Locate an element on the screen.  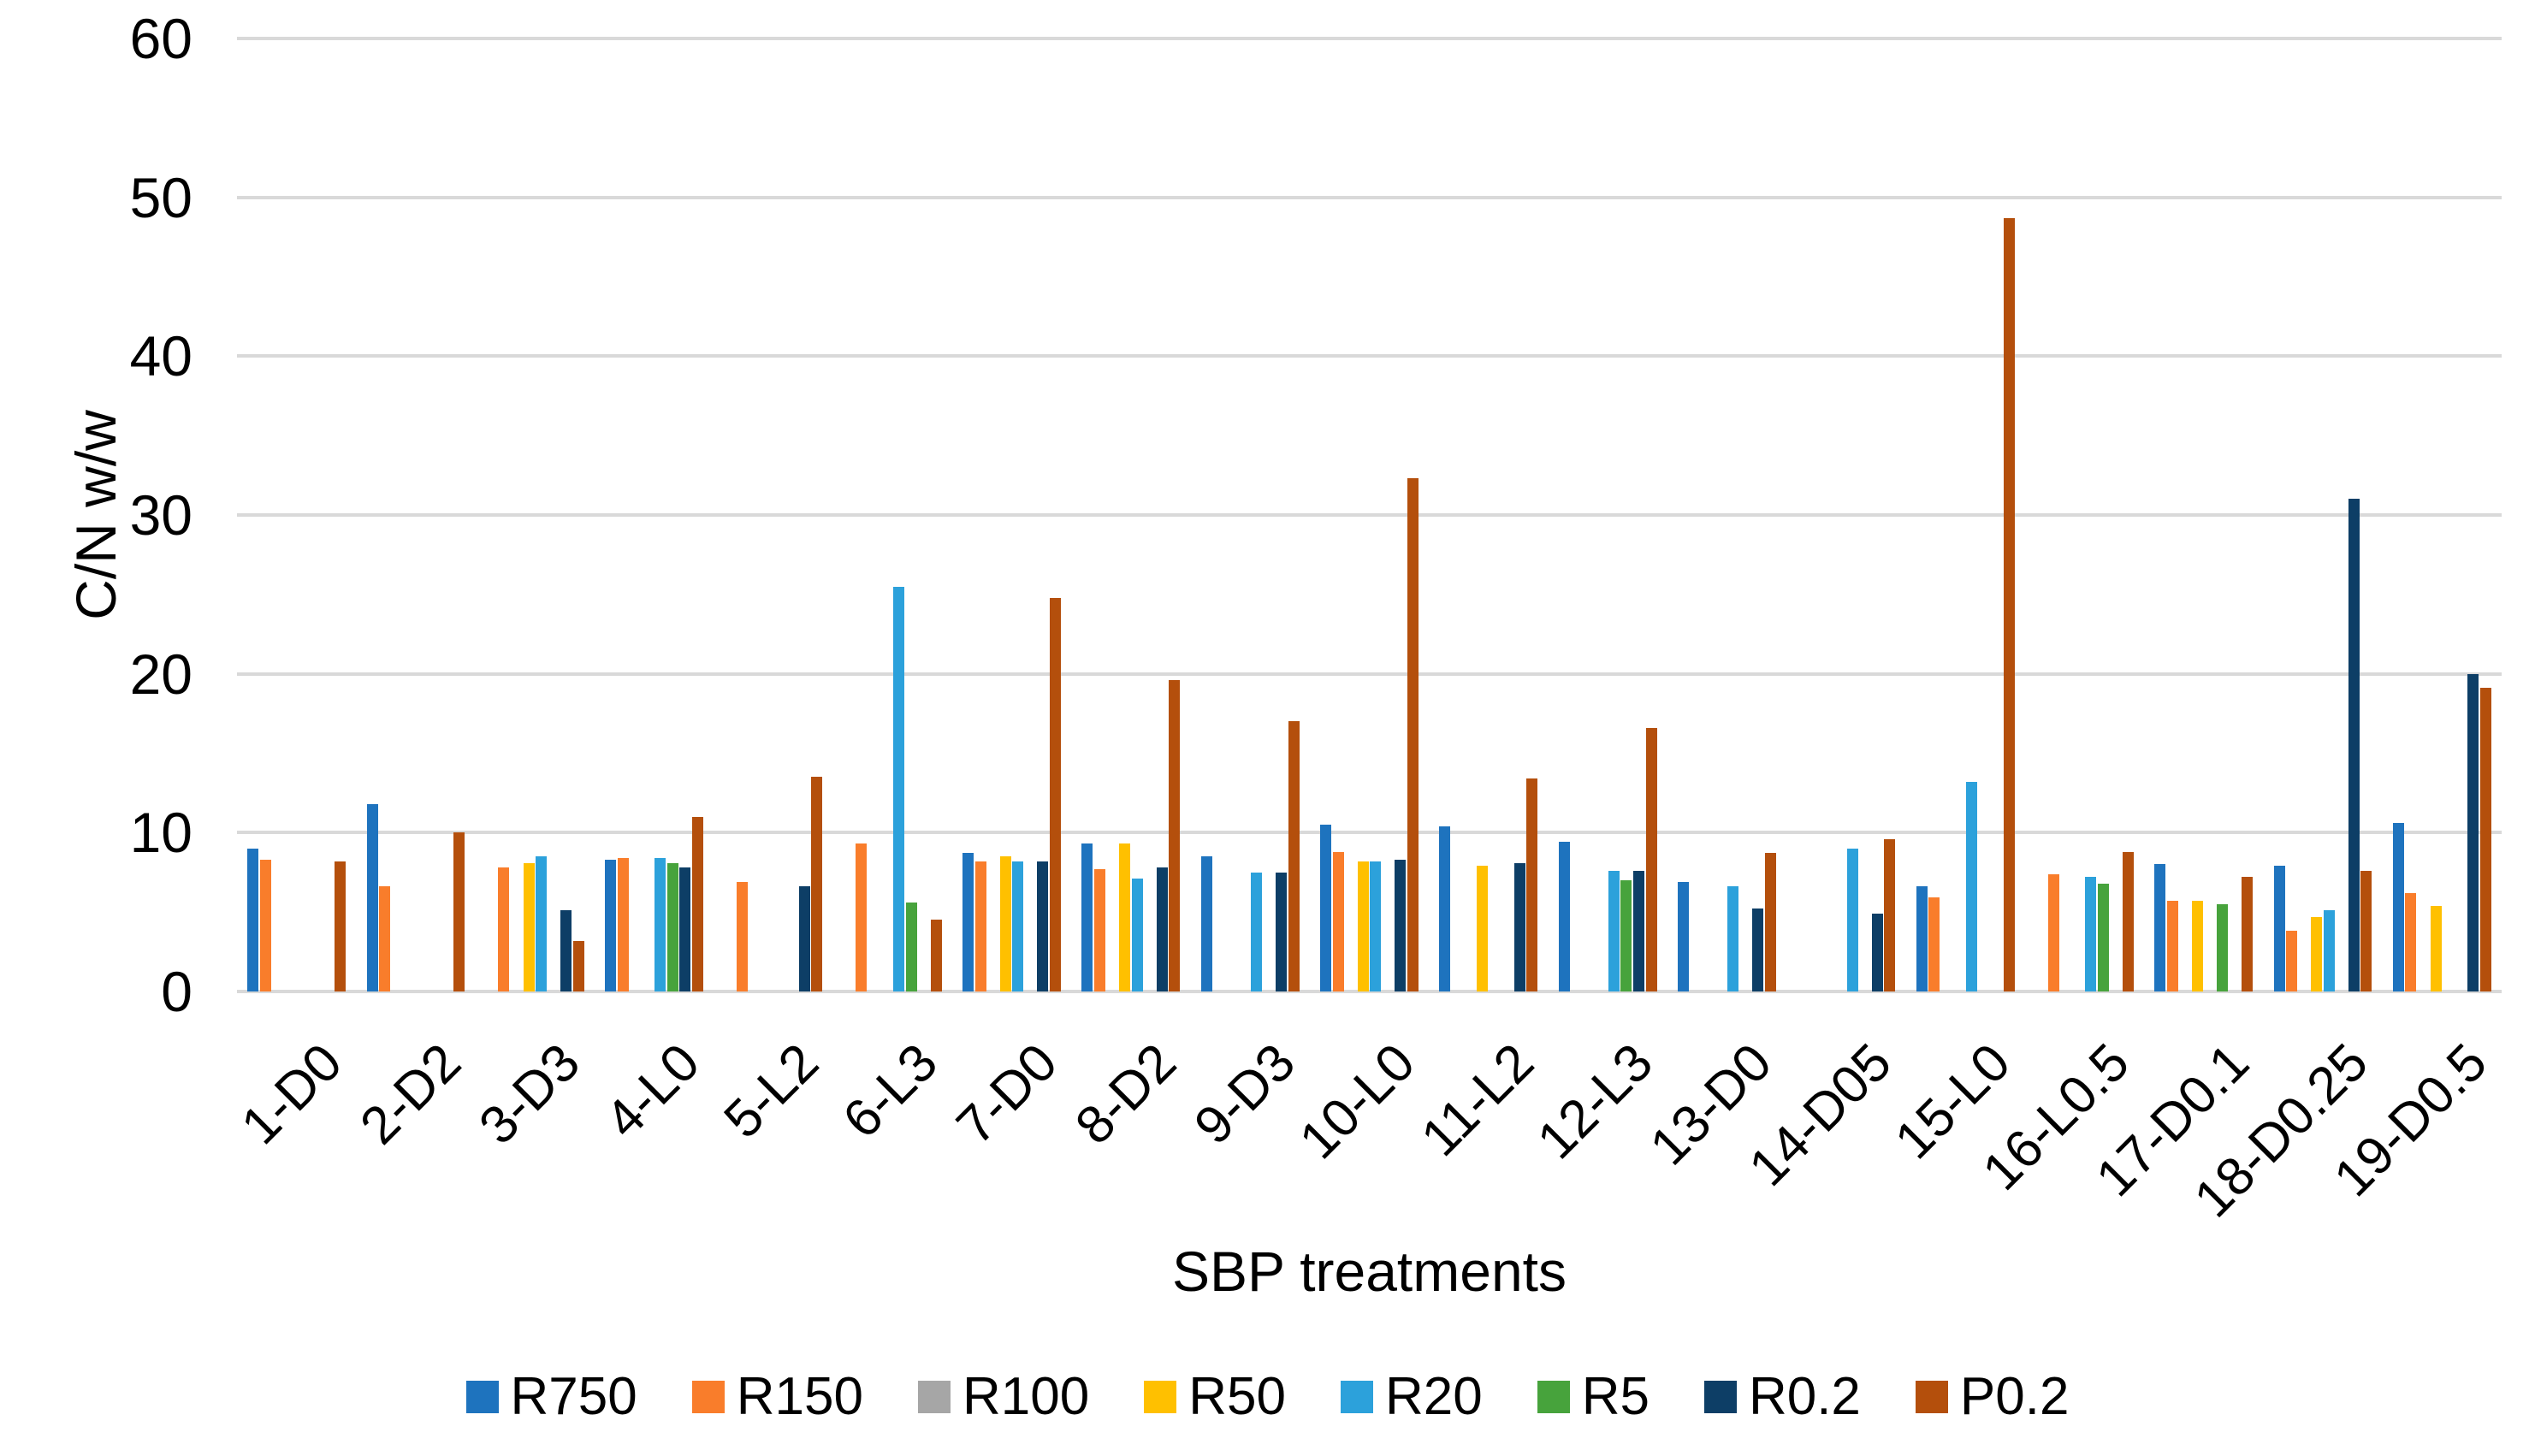
bar-R50-7-D0 is located at coordinates (1005, 923).